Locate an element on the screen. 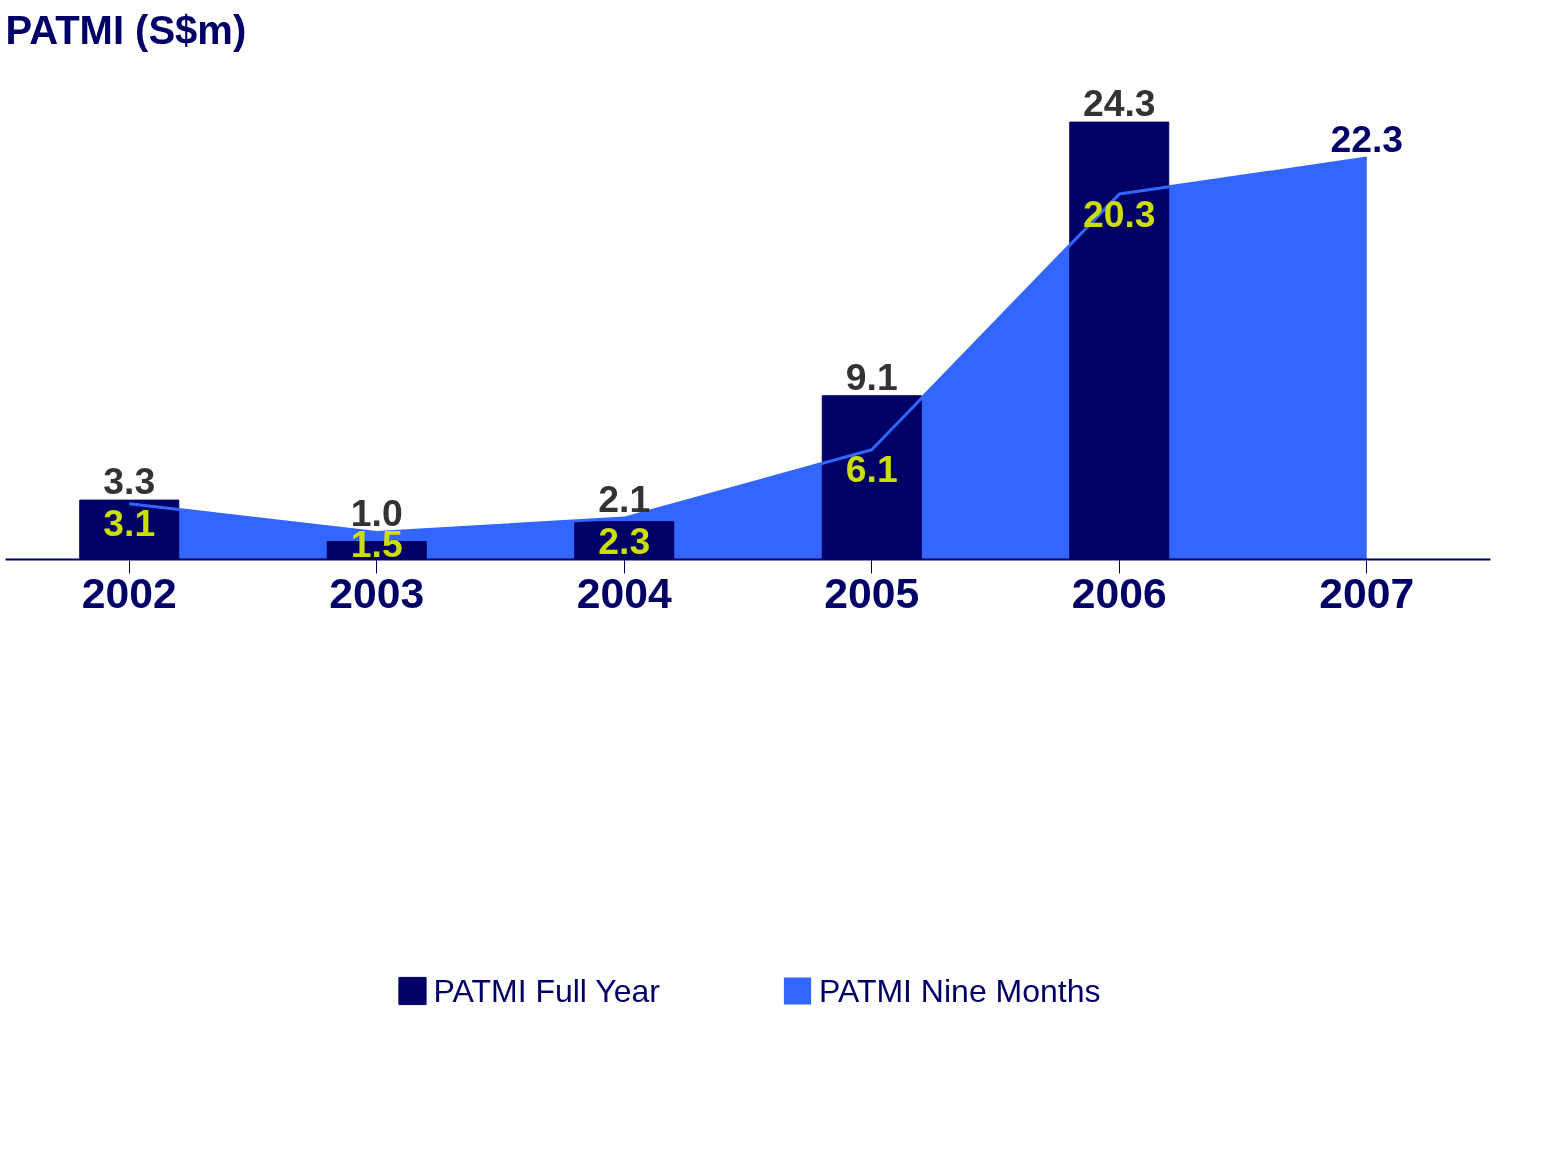 The height and width of the screenshot is (1165, 1551). data-label: 6.1 is located at coordinates (871, 469).